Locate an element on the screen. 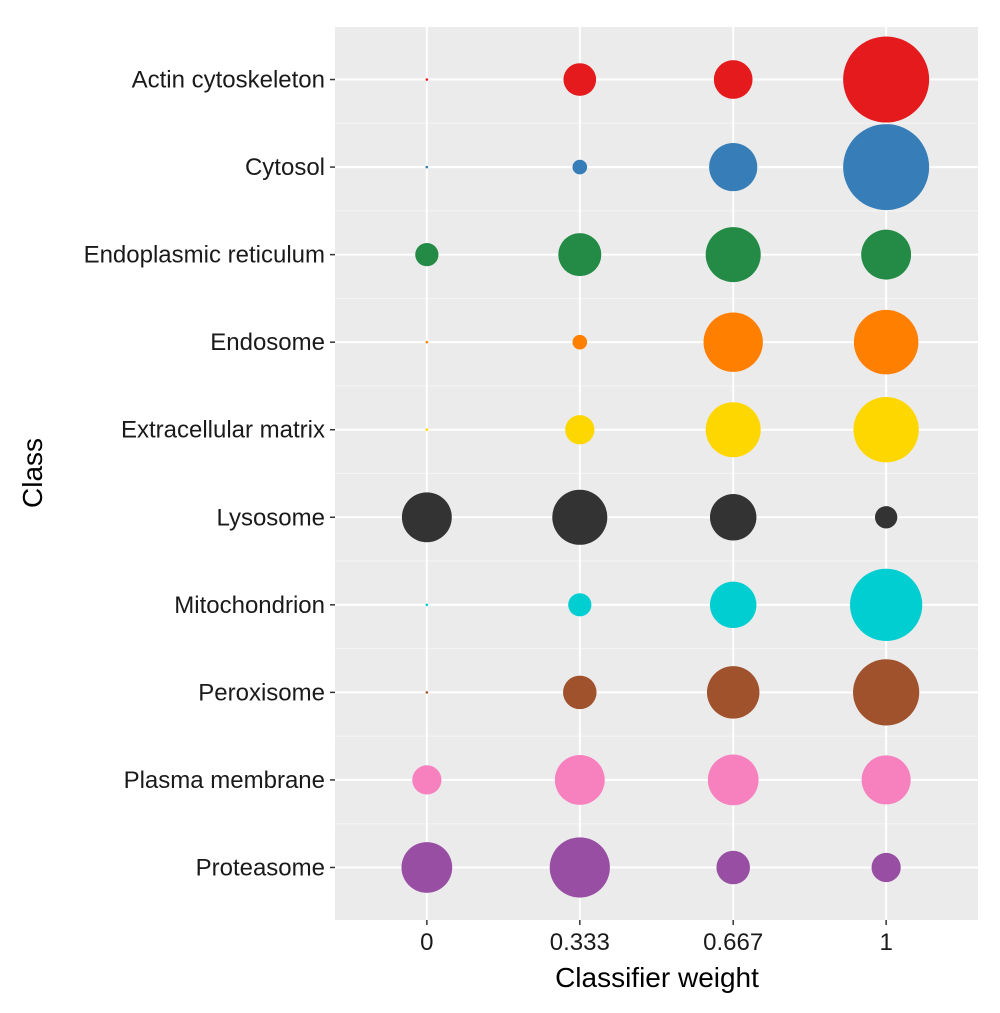  y-tick-label: Extracellular matrix is located at coordinates (223, 430).